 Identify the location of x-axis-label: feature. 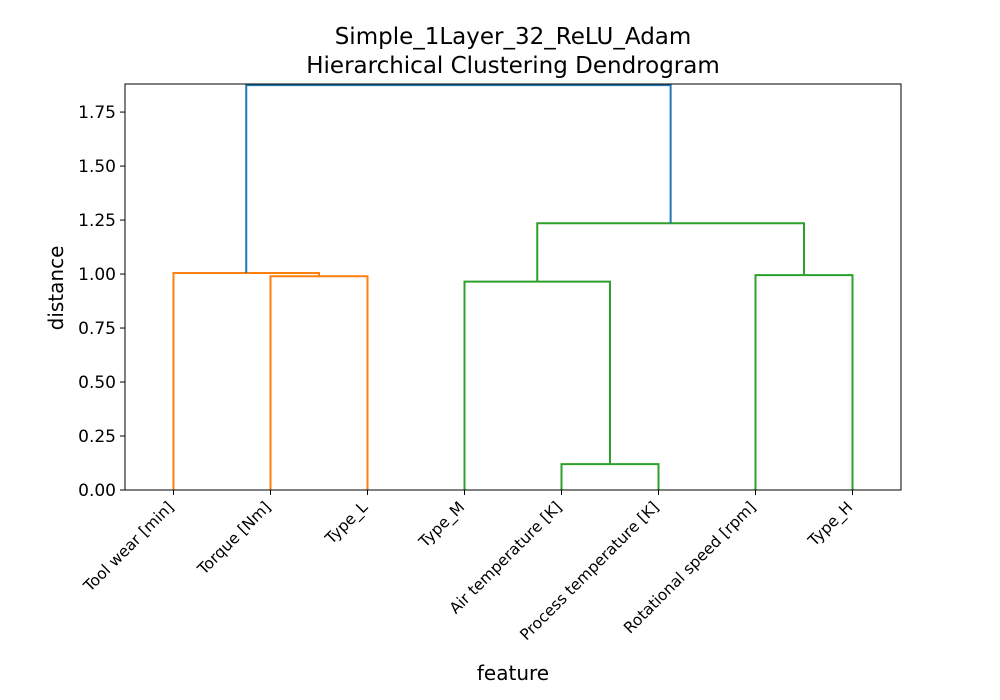
(513, 673).